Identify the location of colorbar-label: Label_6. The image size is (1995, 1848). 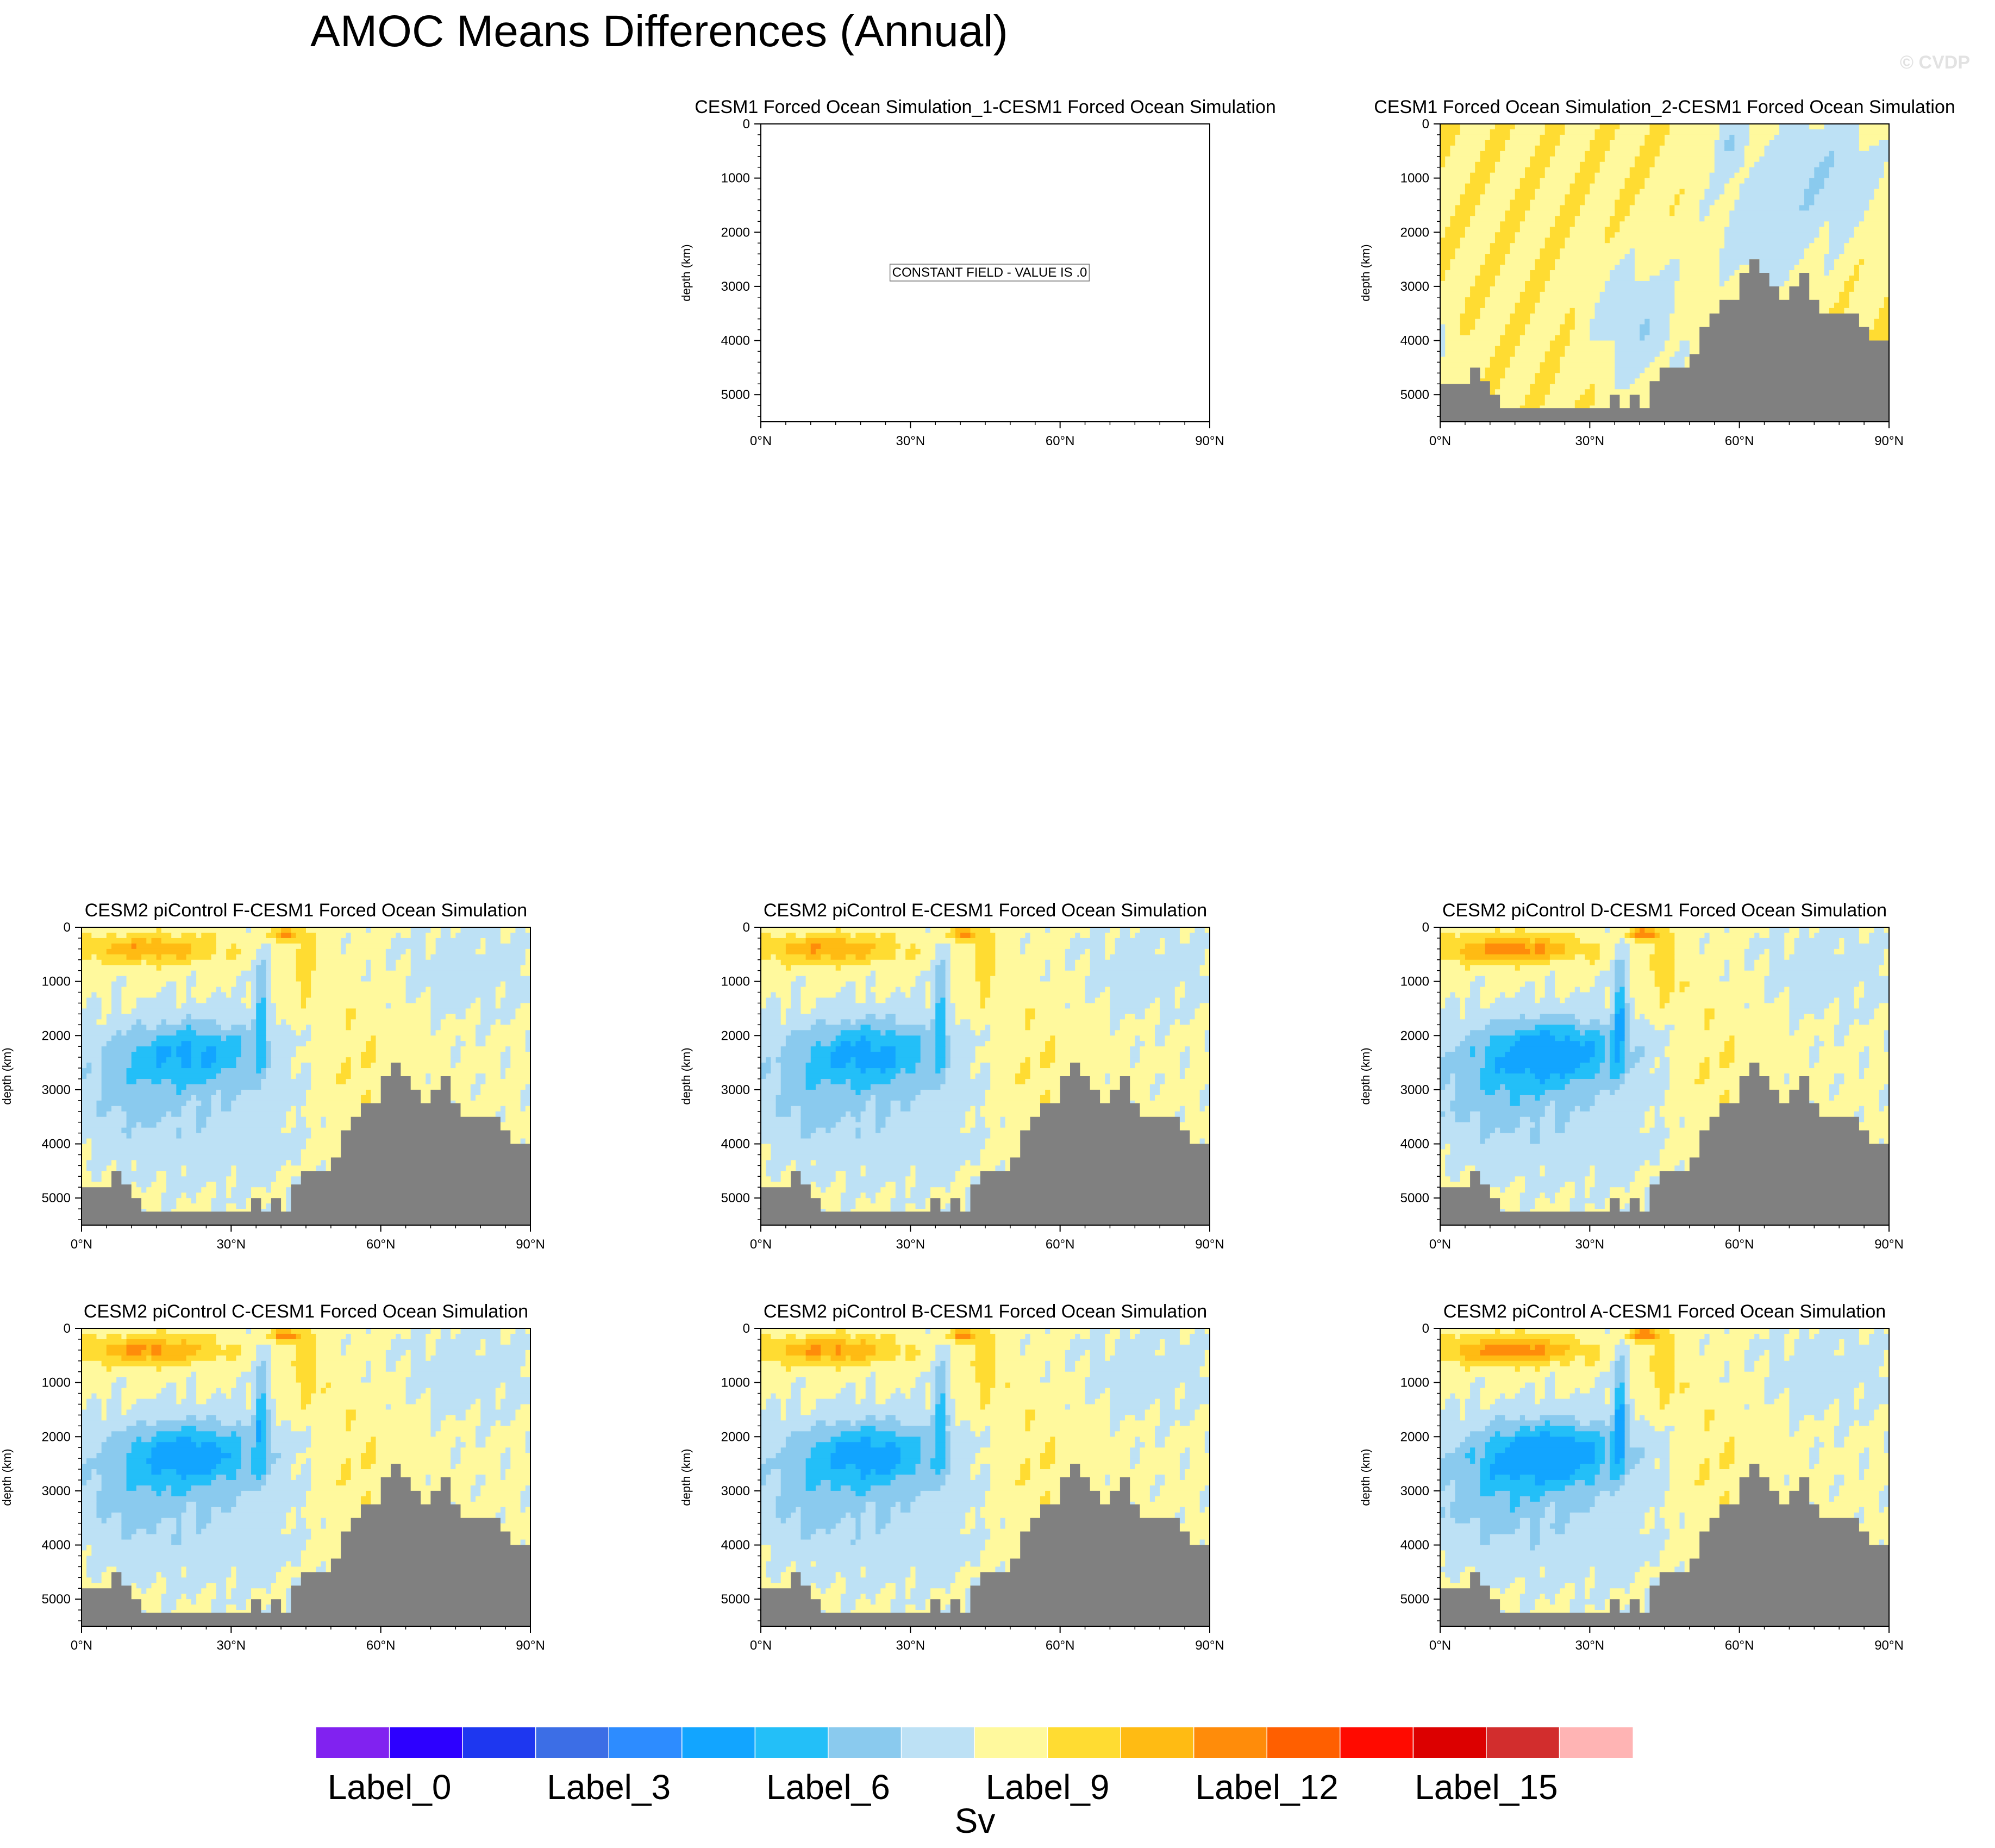
(828, 1788).